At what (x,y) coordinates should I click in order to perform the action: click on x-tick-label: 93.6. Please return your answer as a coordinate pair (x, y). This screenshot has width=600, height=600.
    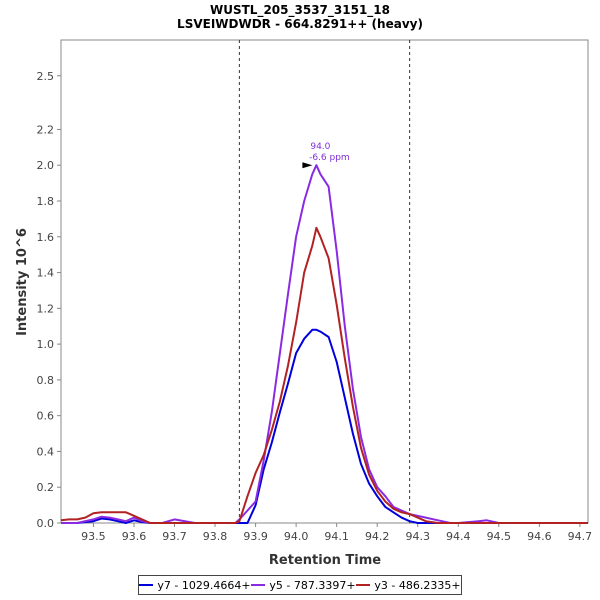
    Looking at the image, I should click on (134, 536).